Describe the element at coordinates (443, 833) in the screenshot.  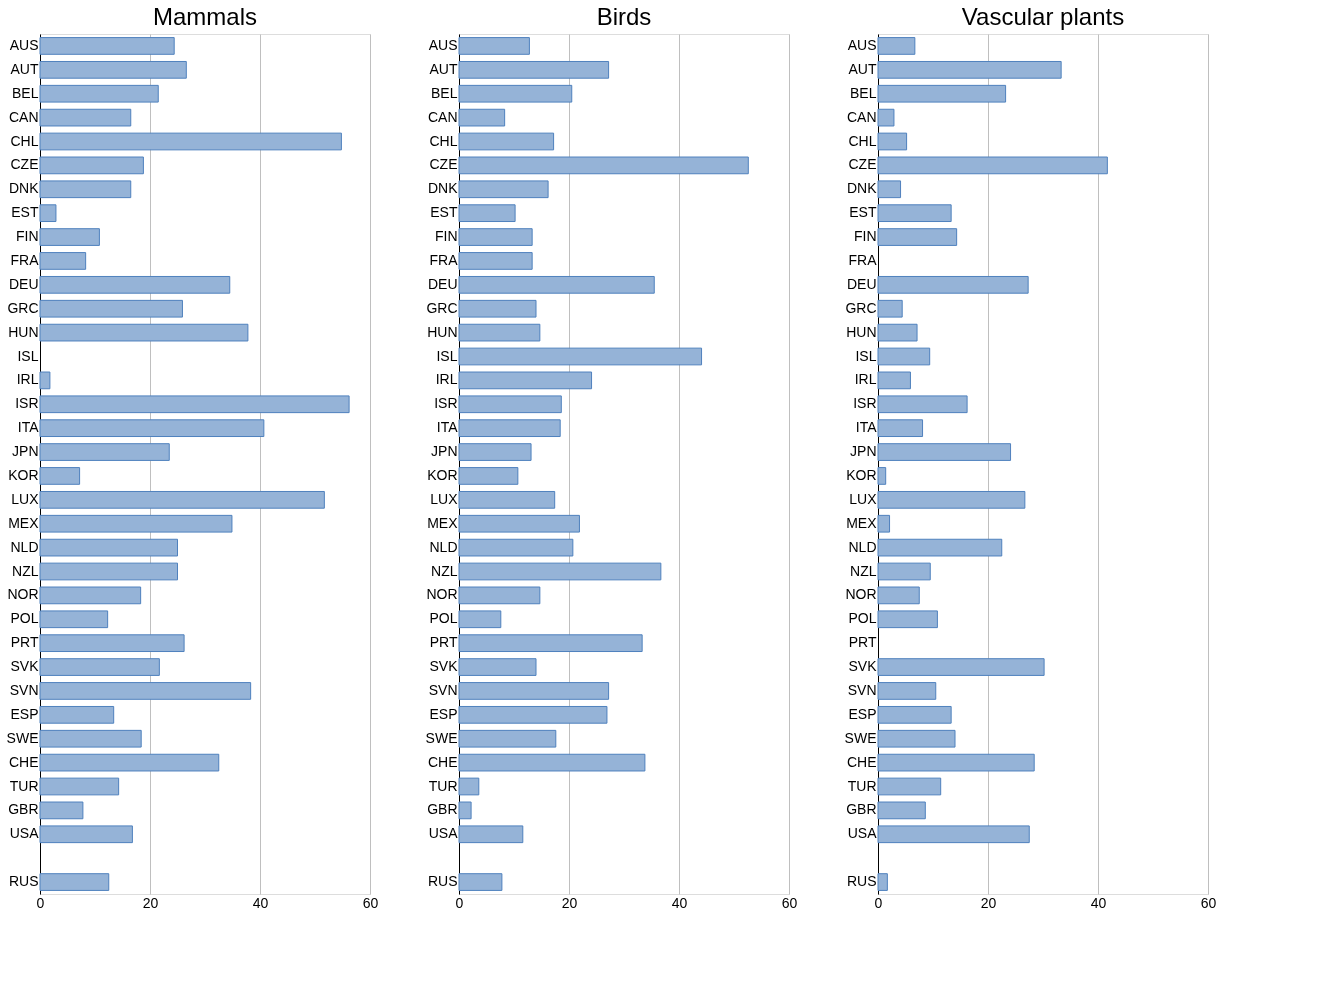
I see `y-tick-label: USA` at that location.